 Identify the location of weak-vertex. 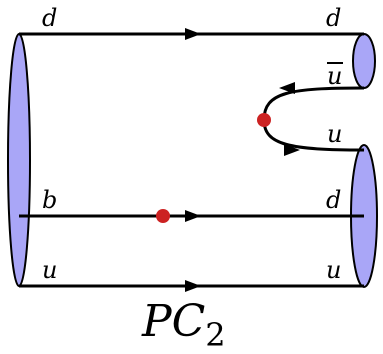
(163, 216).